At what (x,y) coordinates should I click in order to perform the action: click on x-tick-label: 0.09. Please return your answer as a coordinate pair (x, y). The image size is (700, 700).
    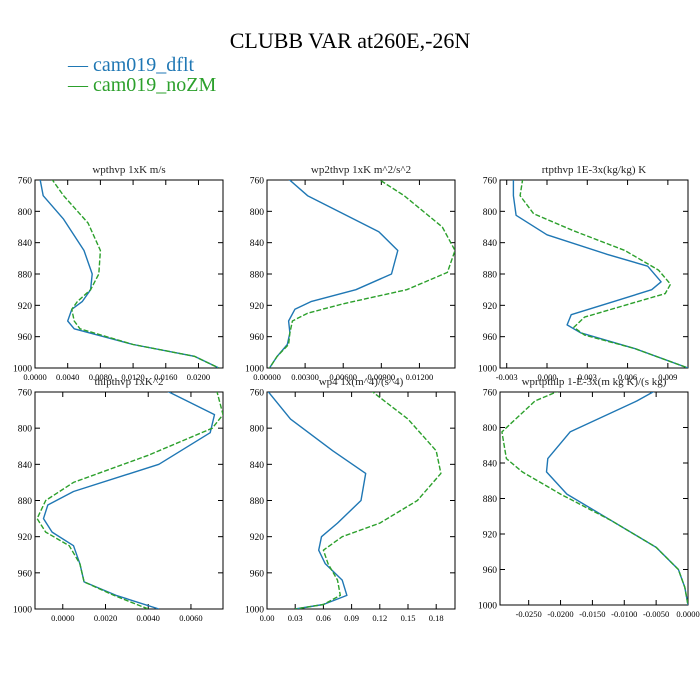
    Looking at the image, I should click on (351, 618).